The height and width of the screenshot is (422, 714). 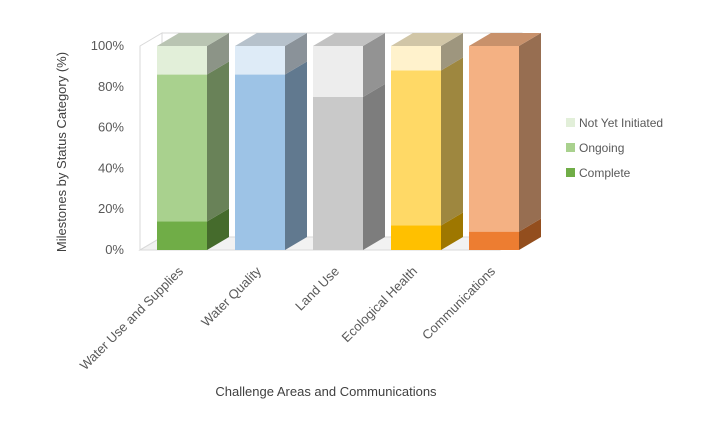 What do you see at coordinates (111, 167) in the screenshot?
I see `y-tick-label: 40%` at bounding box center [111, 167].